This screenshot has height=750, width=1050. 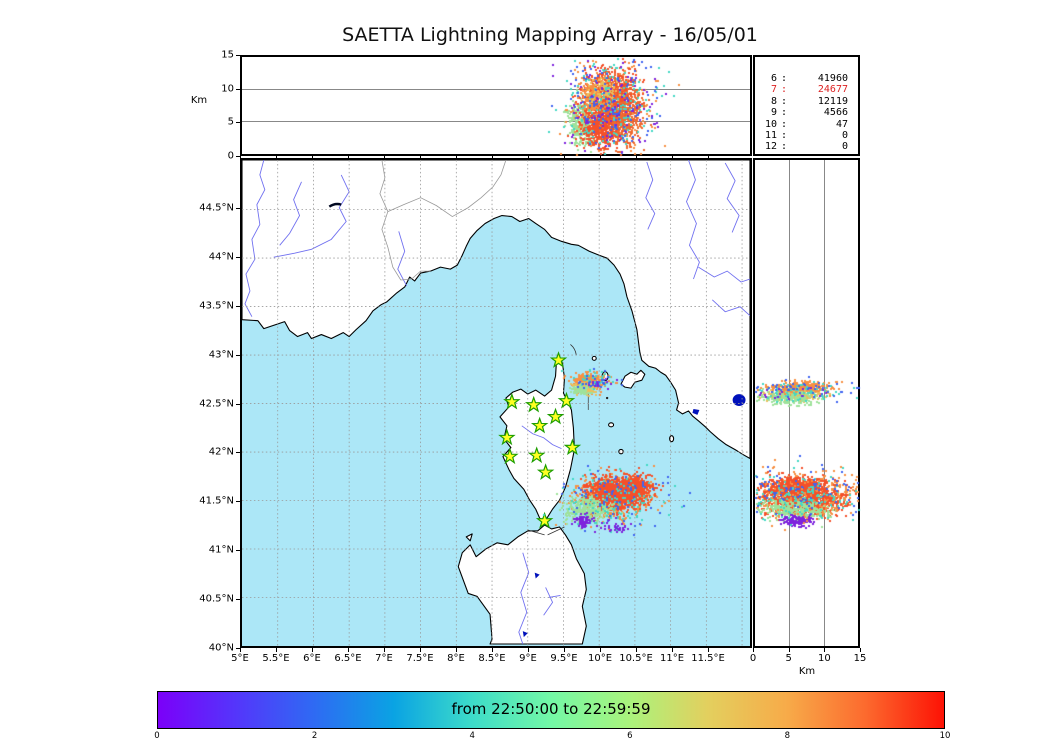 What do you see at coordinates (564, 658) in the screenshot?
I see `lon-tick: 9.5°E` at bounding box center [564, 658].